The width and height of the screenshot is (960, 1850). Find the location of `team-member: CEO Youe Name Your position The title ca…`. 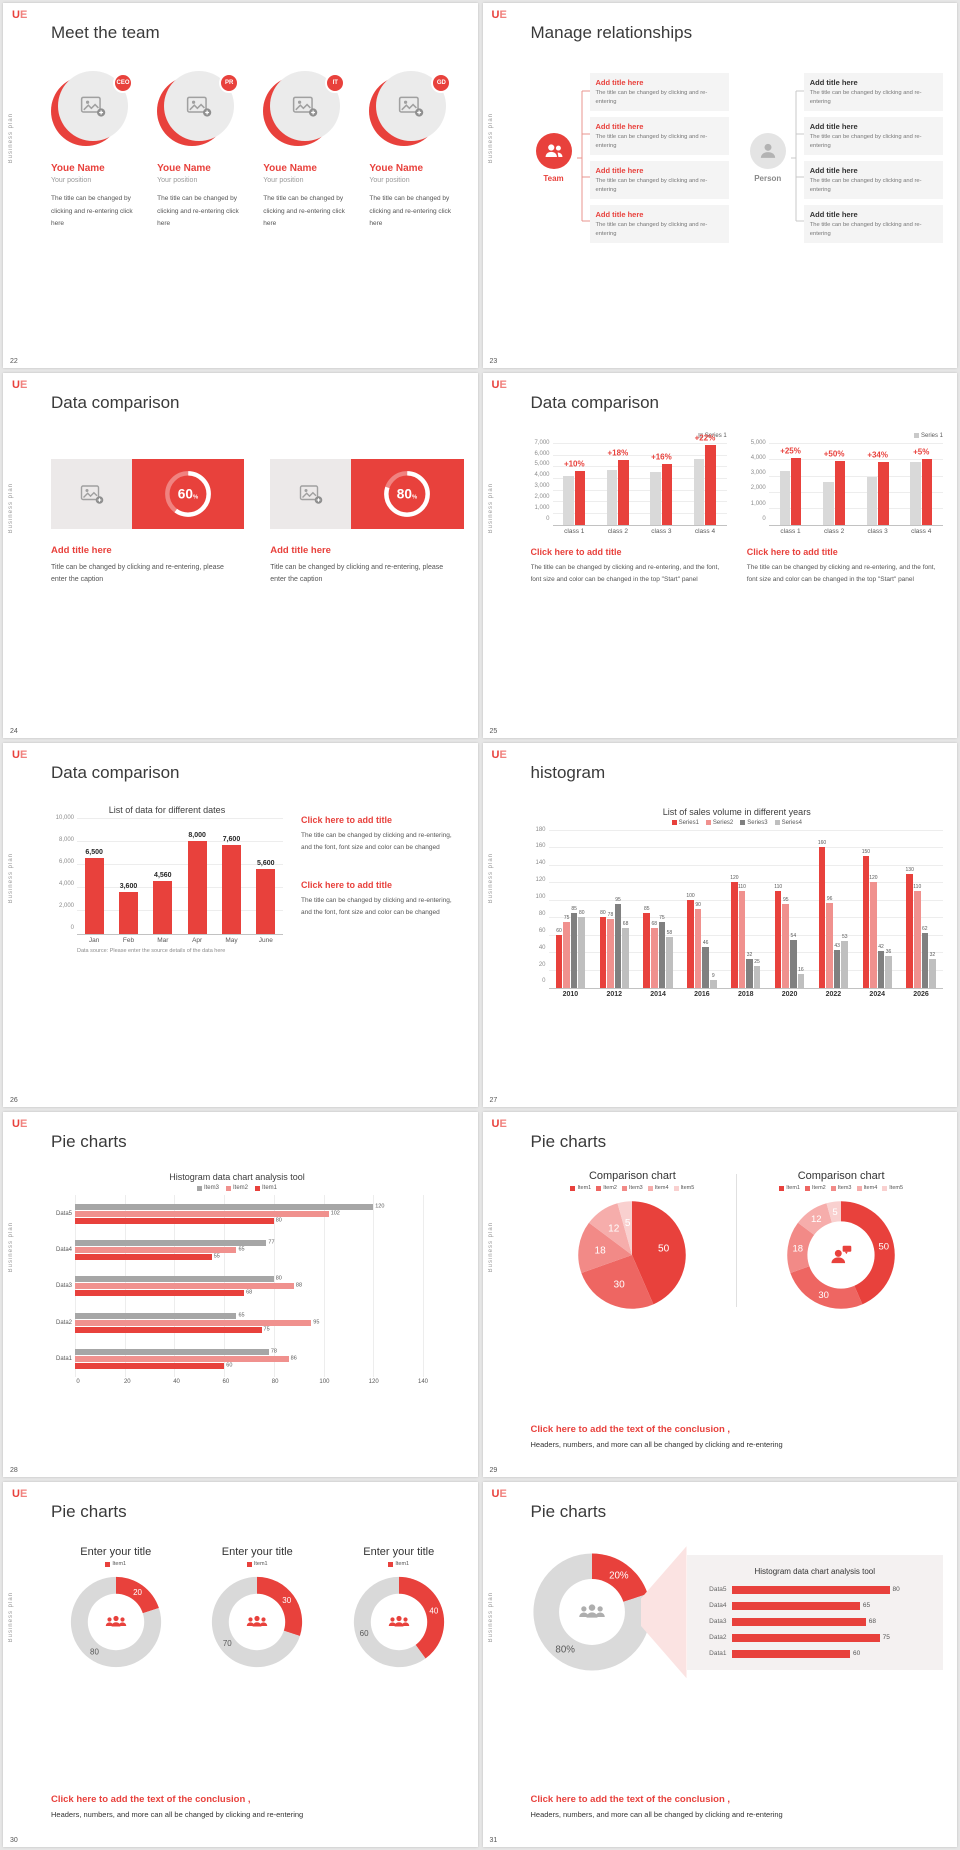

team-member: CEO Youe Name Your position The title ca… is located at coordinates (98, 151).